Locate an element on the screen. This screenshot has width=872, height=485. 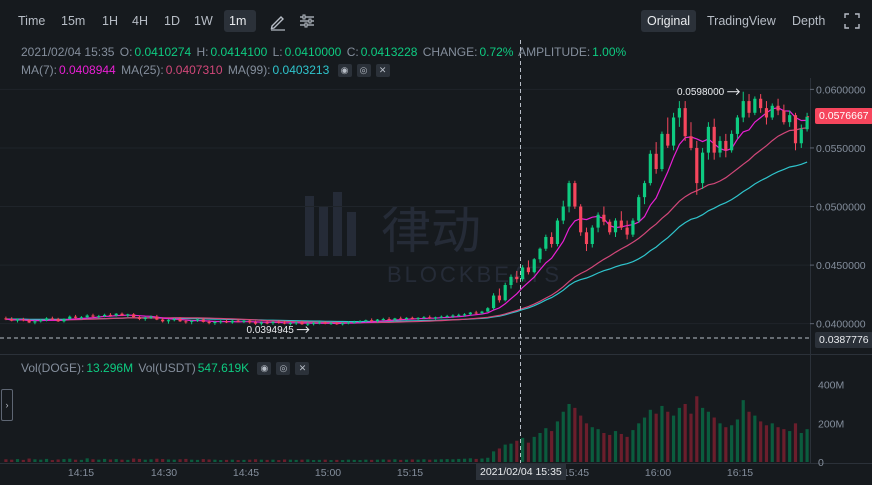
ma7-value: 0.0408944 is located at coordinates (87, 70).